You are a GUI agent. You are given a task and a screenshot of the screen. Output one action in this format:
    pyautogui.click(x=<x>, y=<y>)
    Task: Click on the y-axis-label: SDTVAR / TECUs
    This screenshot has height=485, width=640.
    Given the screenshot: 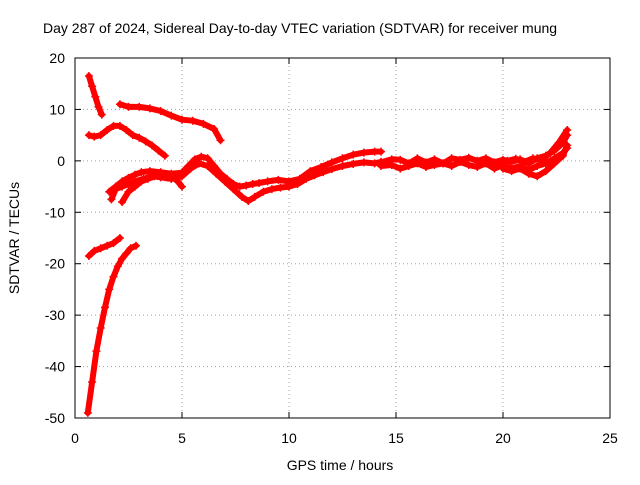 What is the action you would take?
    pyautogui.click(x=14, y=238)
    